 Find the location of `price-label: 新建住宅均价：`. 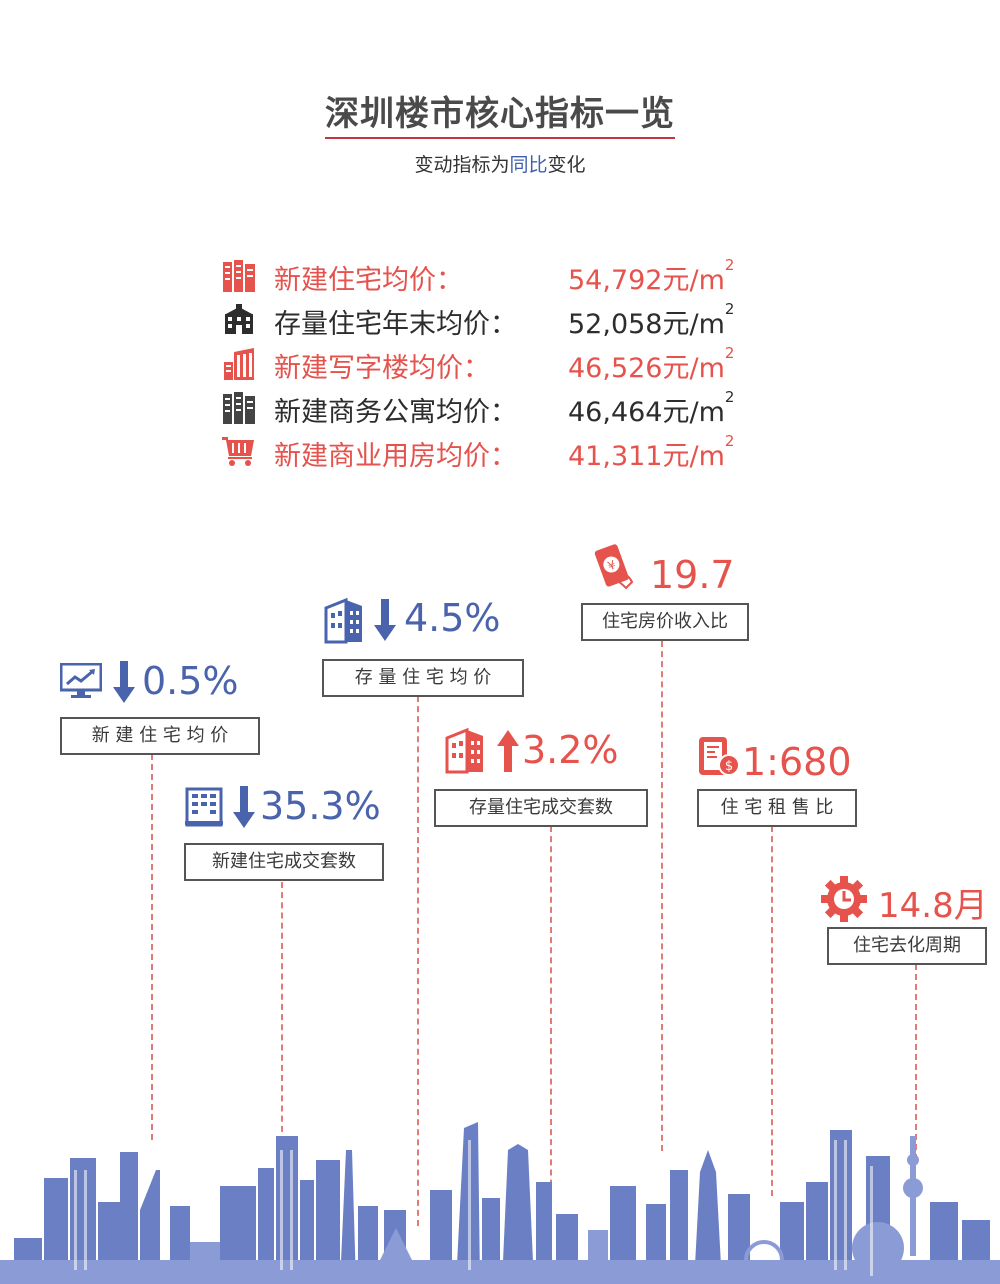

price-label: 新建住宅均价： is located at coordinates (368, 280).